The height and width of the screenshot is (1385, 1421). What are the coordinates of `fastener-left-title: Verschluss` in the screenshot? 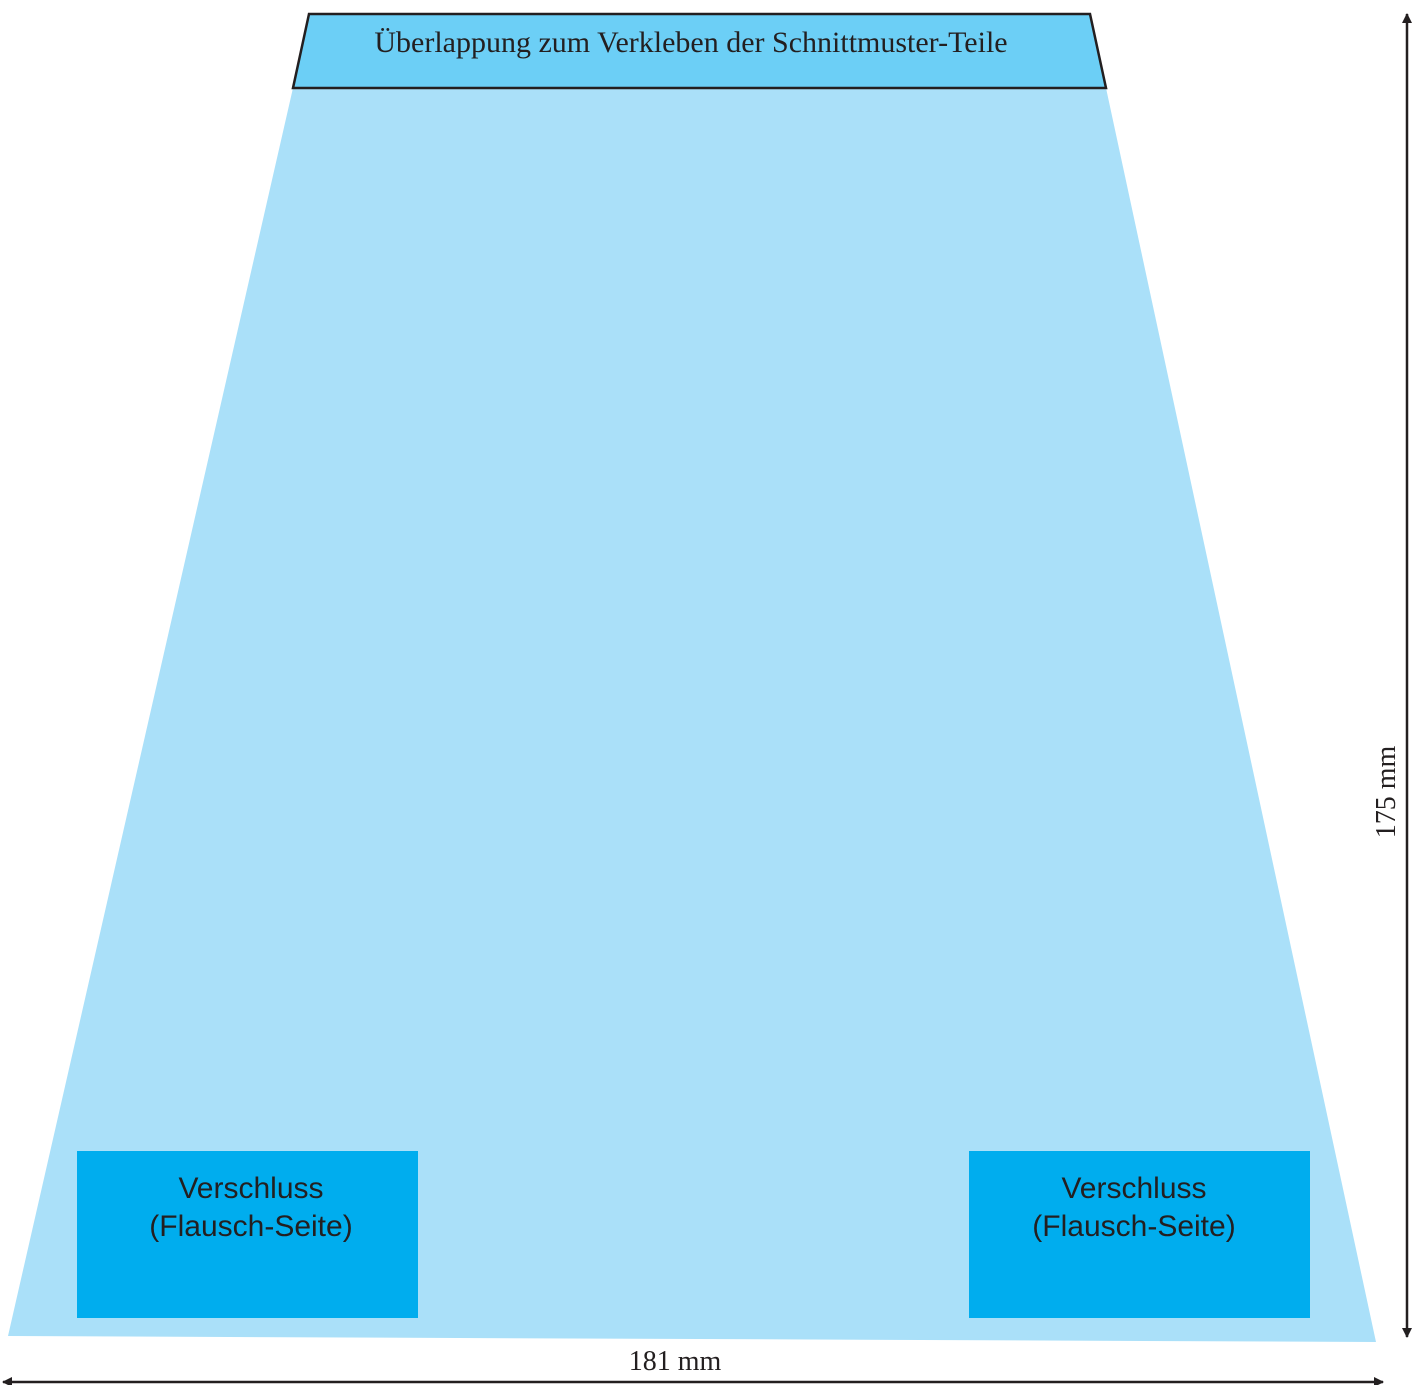 It's located at (250, 1188).